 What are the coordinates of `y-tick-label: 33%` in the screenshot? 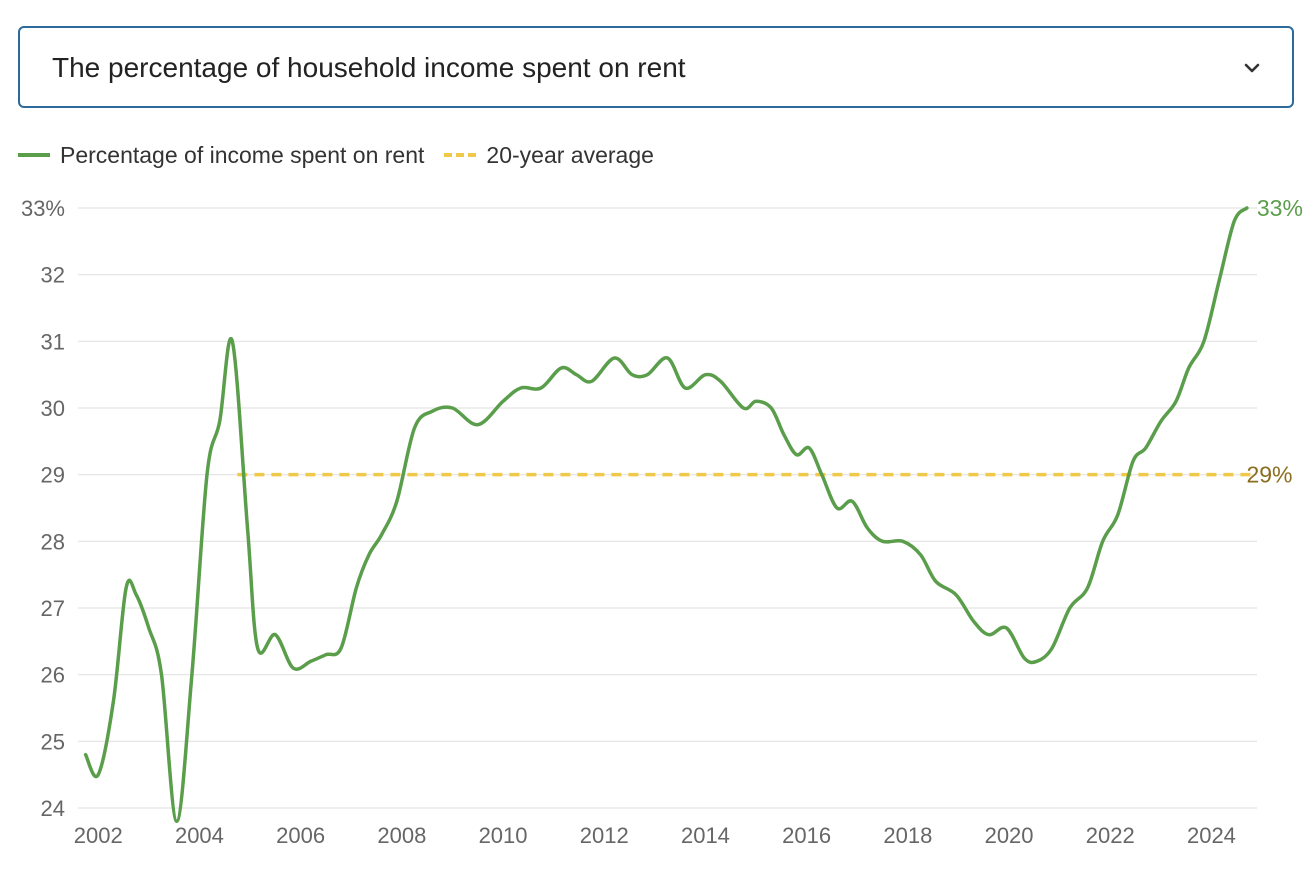 It's located at (43, 208).